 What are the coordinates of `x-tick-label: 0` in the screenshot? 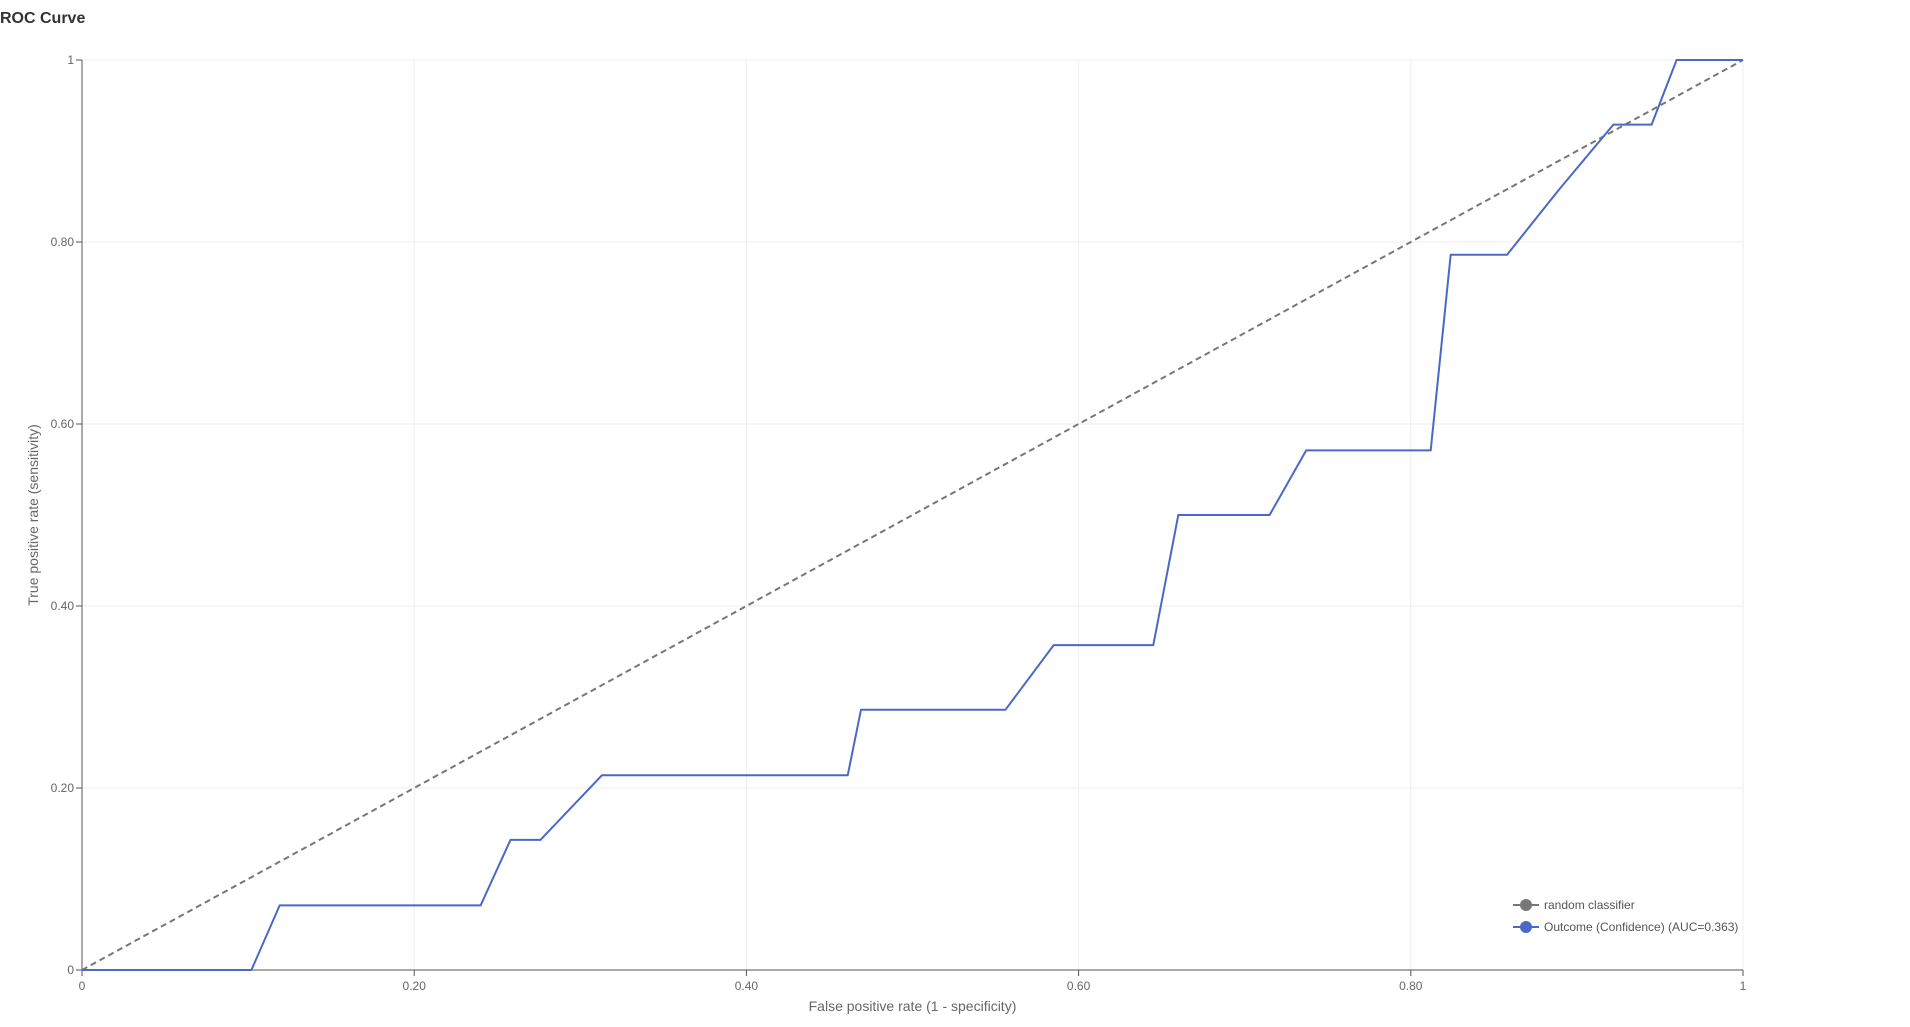 It's located at (82, 986).